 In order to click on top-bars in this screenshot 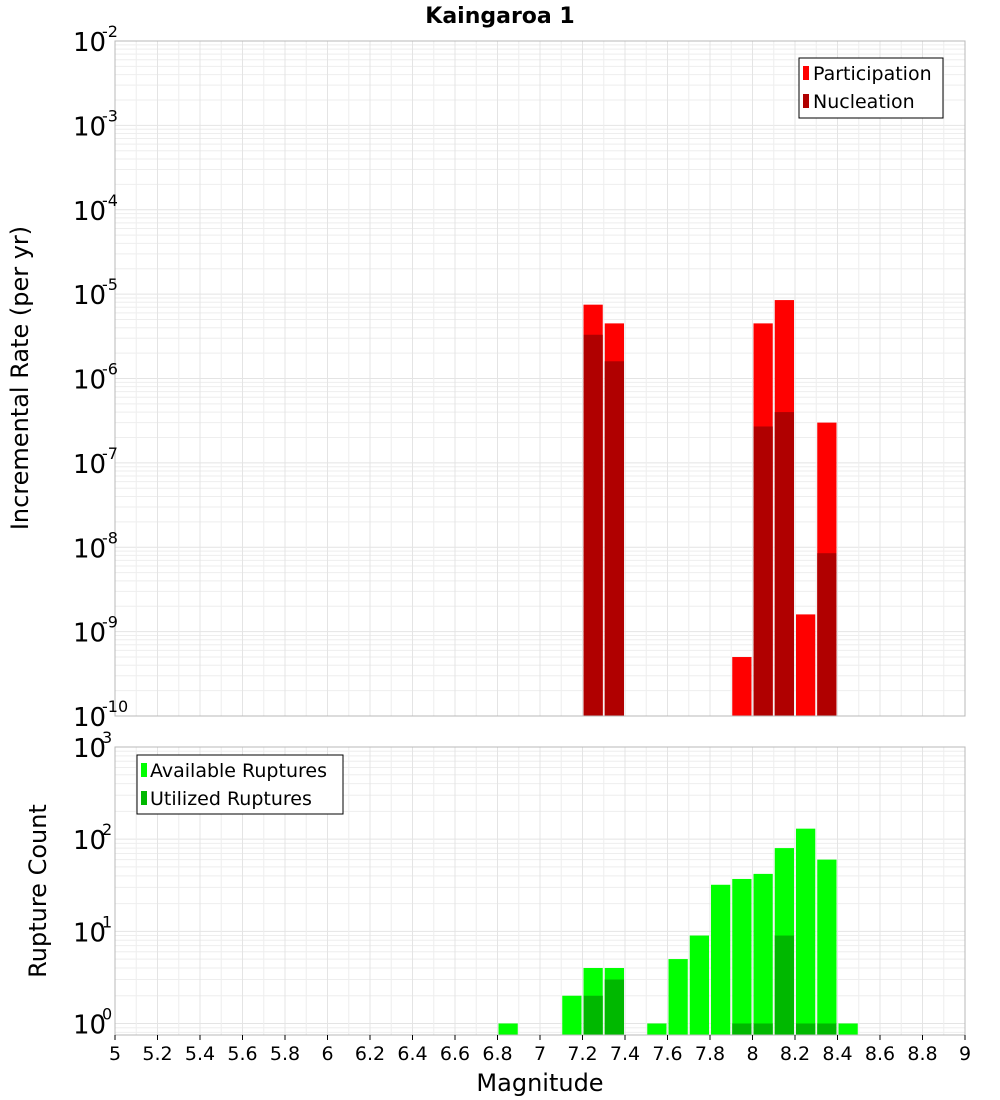, I will do `click(710, 508)`.